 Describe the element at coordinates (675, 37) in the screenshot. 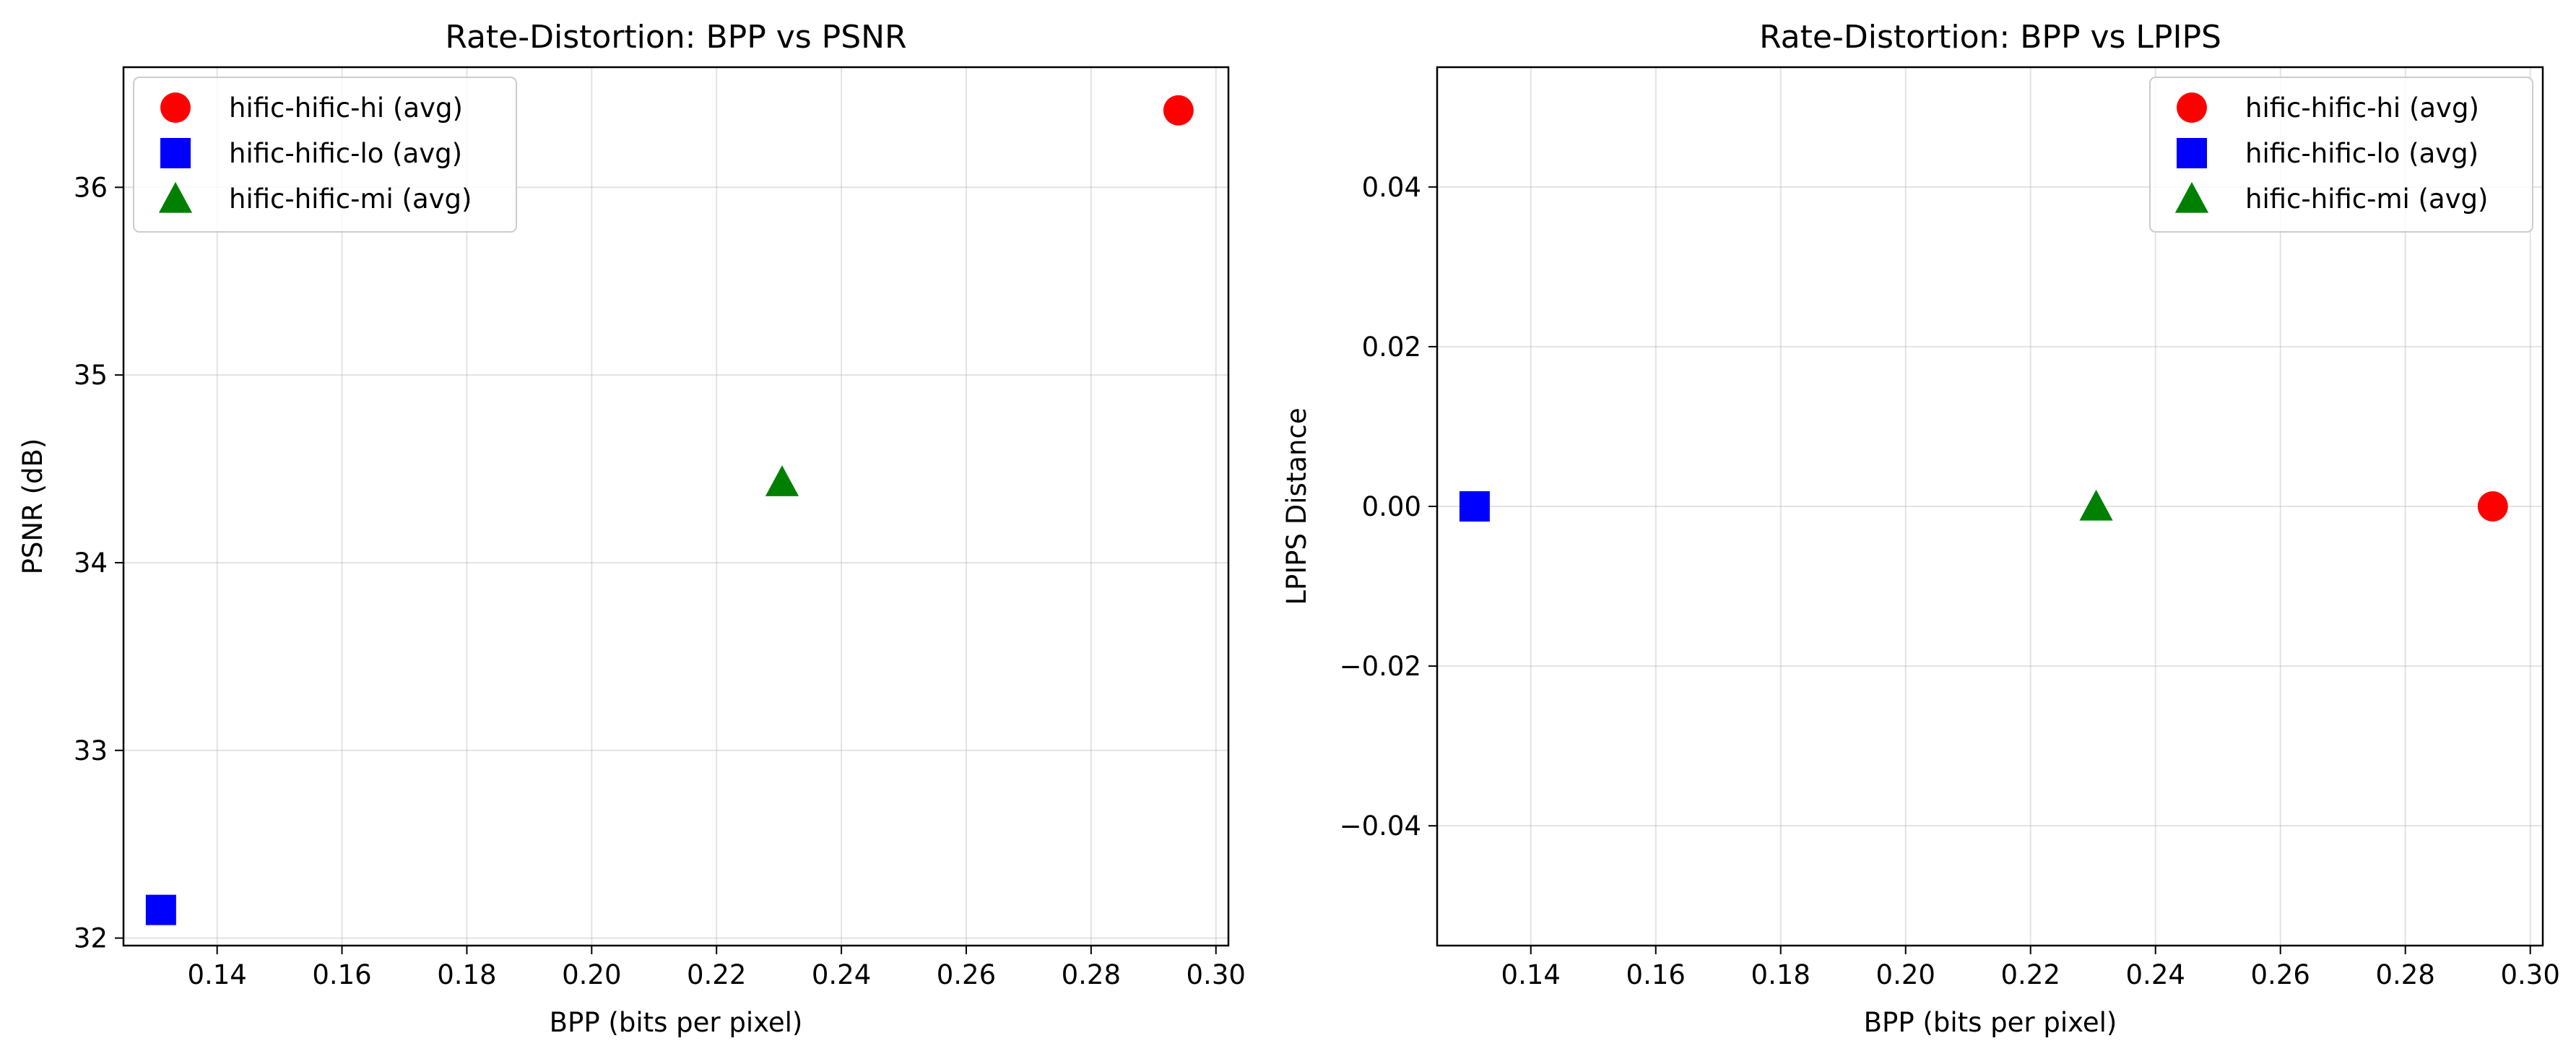

I see `chart-title: Rate-Distortion: BPP vs PSNR` at that location.